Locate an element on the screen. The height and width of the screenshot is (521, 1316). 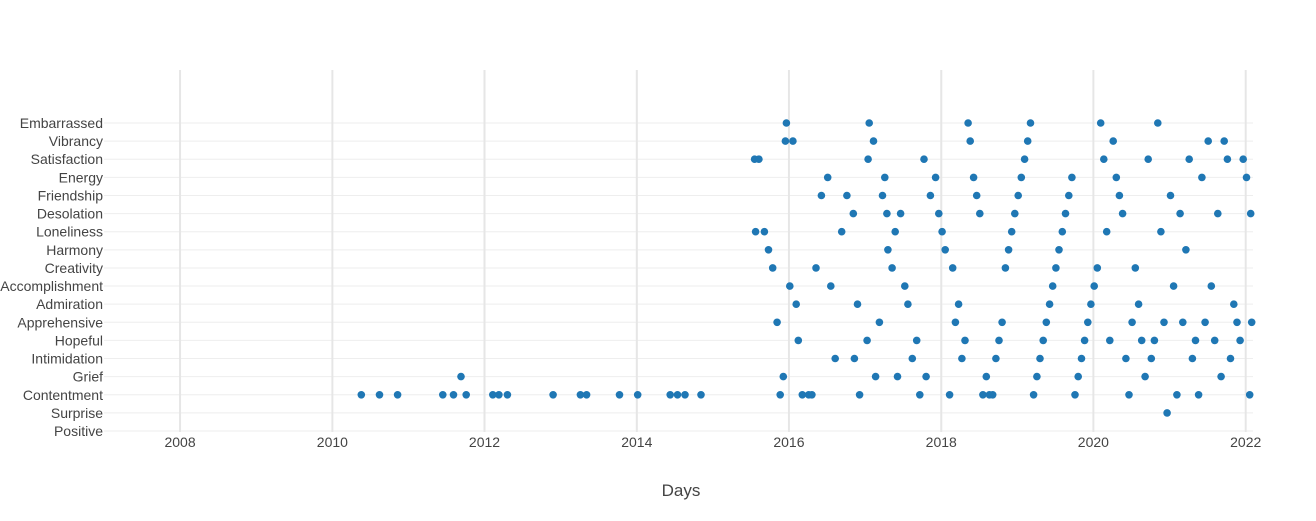
y-tick-label: Admiration is located at coordinates (69, 304).